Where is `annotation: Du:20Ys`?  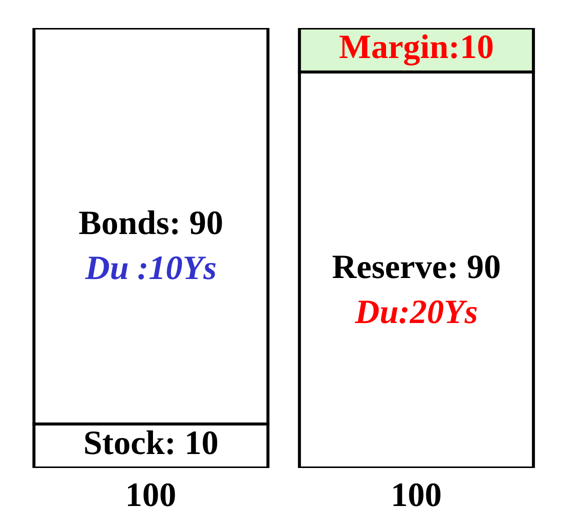
annotation: Du:20Ys is located at coordinates (416, 312).